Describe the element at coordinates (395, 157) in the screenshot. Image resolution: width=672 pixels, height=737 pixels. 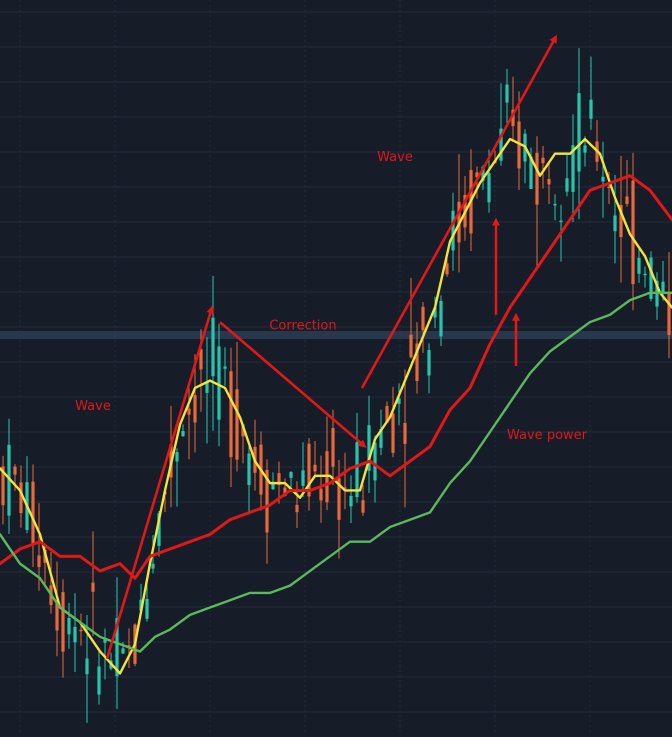
I see `annotation-wave-2: Wave` at that location.